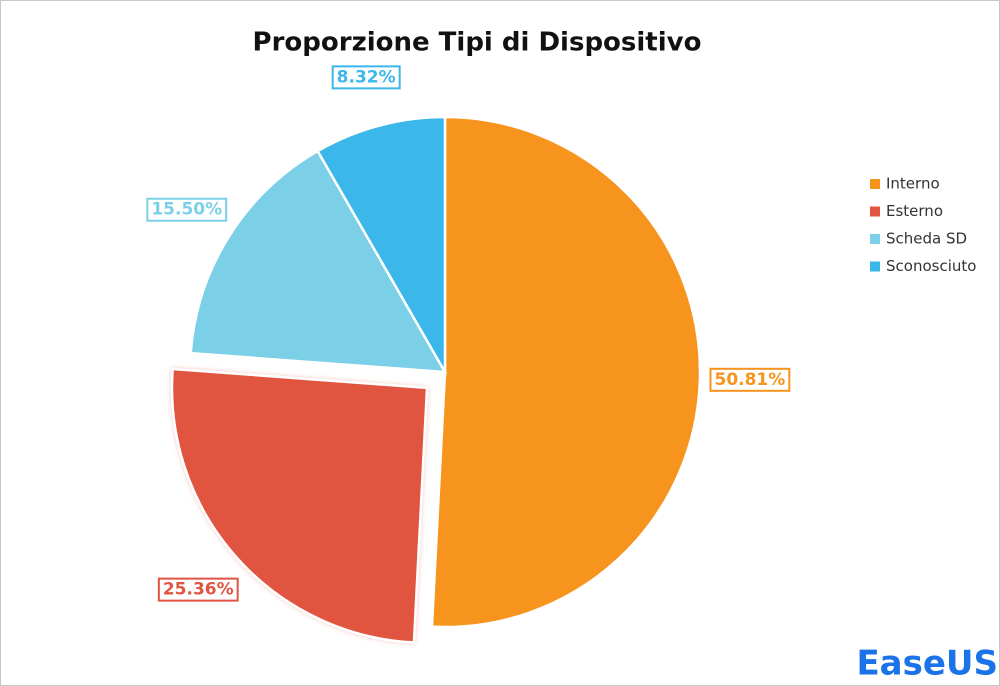  What do you see at coordinates (931, 266) in the screenshot?
I see `legend-label: Sconosciuto` at bounding box center [931, 266].